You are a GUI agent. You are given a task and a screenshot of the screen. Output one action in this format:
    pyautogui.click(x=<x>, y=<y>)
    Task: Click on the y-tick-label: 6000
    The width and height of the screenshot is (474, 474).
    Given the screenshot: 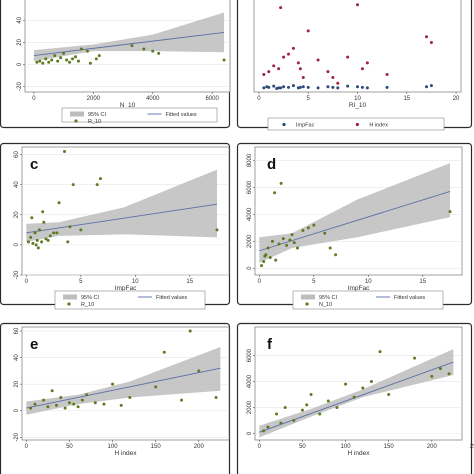 What is the action you would take?
    pyautogui.click(x=250, y=355)
    